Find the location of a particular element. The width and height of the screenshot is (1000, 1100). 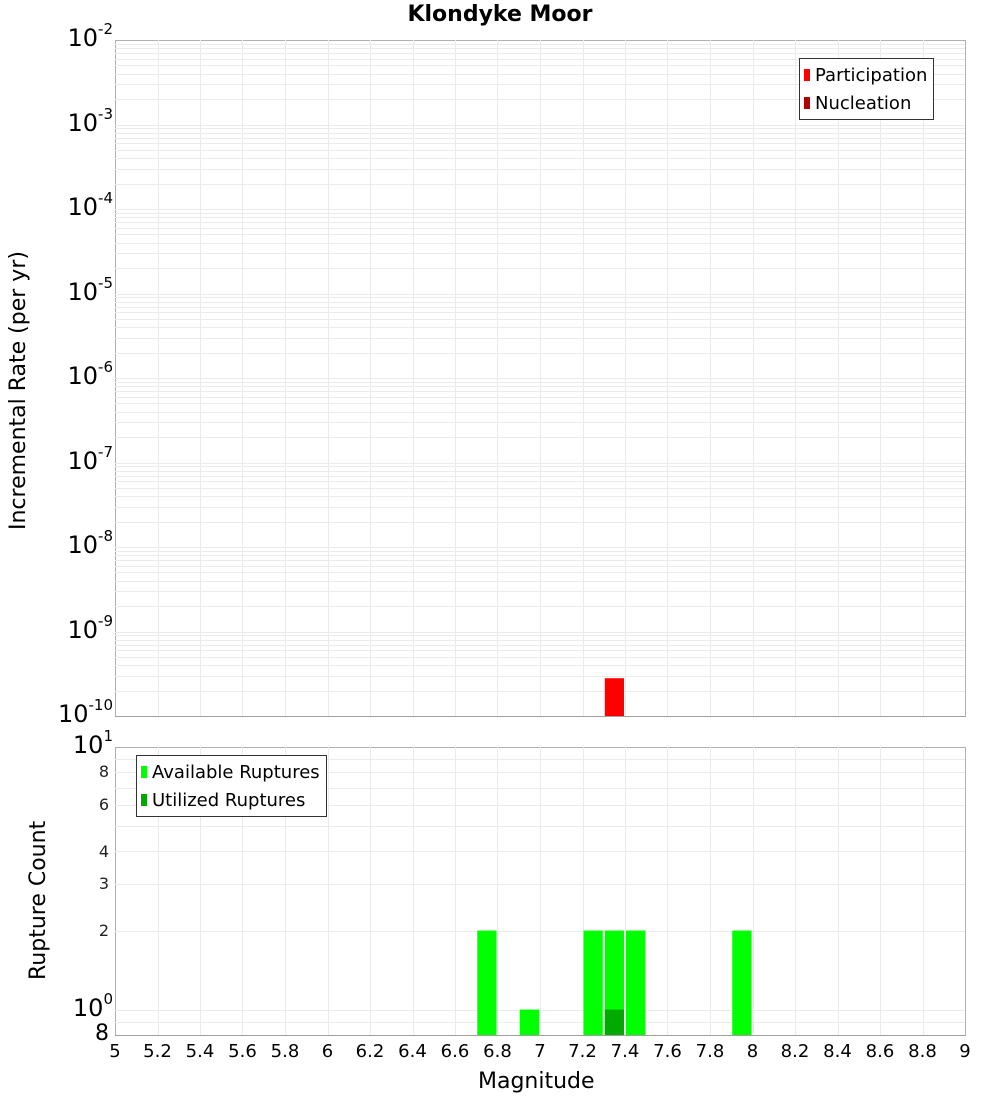

legend-item-nucleation: Nucleation is located at coordinates (865, 103).